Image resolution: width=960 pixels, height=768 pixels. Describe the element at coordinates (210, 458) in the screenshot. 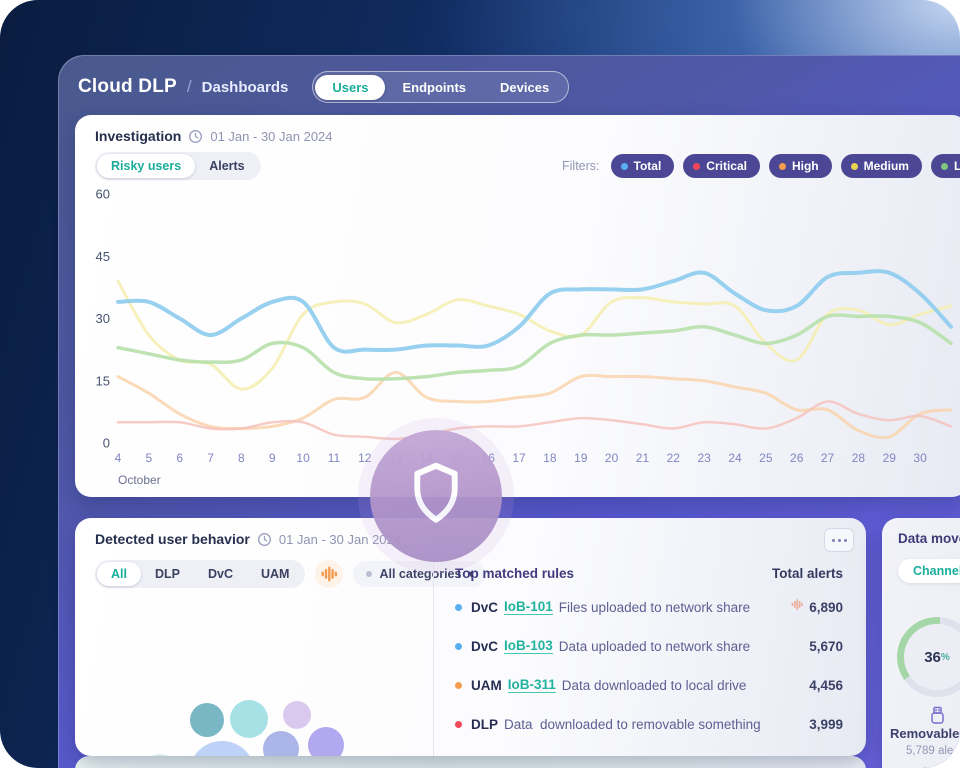

I see `svg-text: 7` at that location.